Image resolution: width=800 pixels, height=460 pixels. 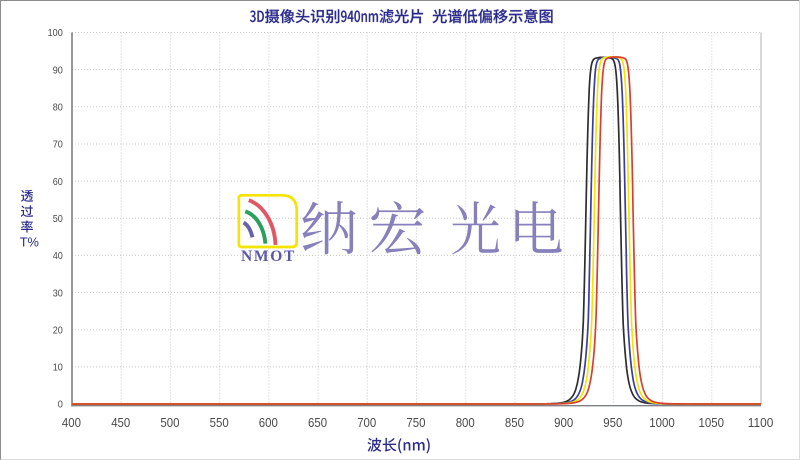 I want to click on svg-text: 1000, so click(x=662, y=422).